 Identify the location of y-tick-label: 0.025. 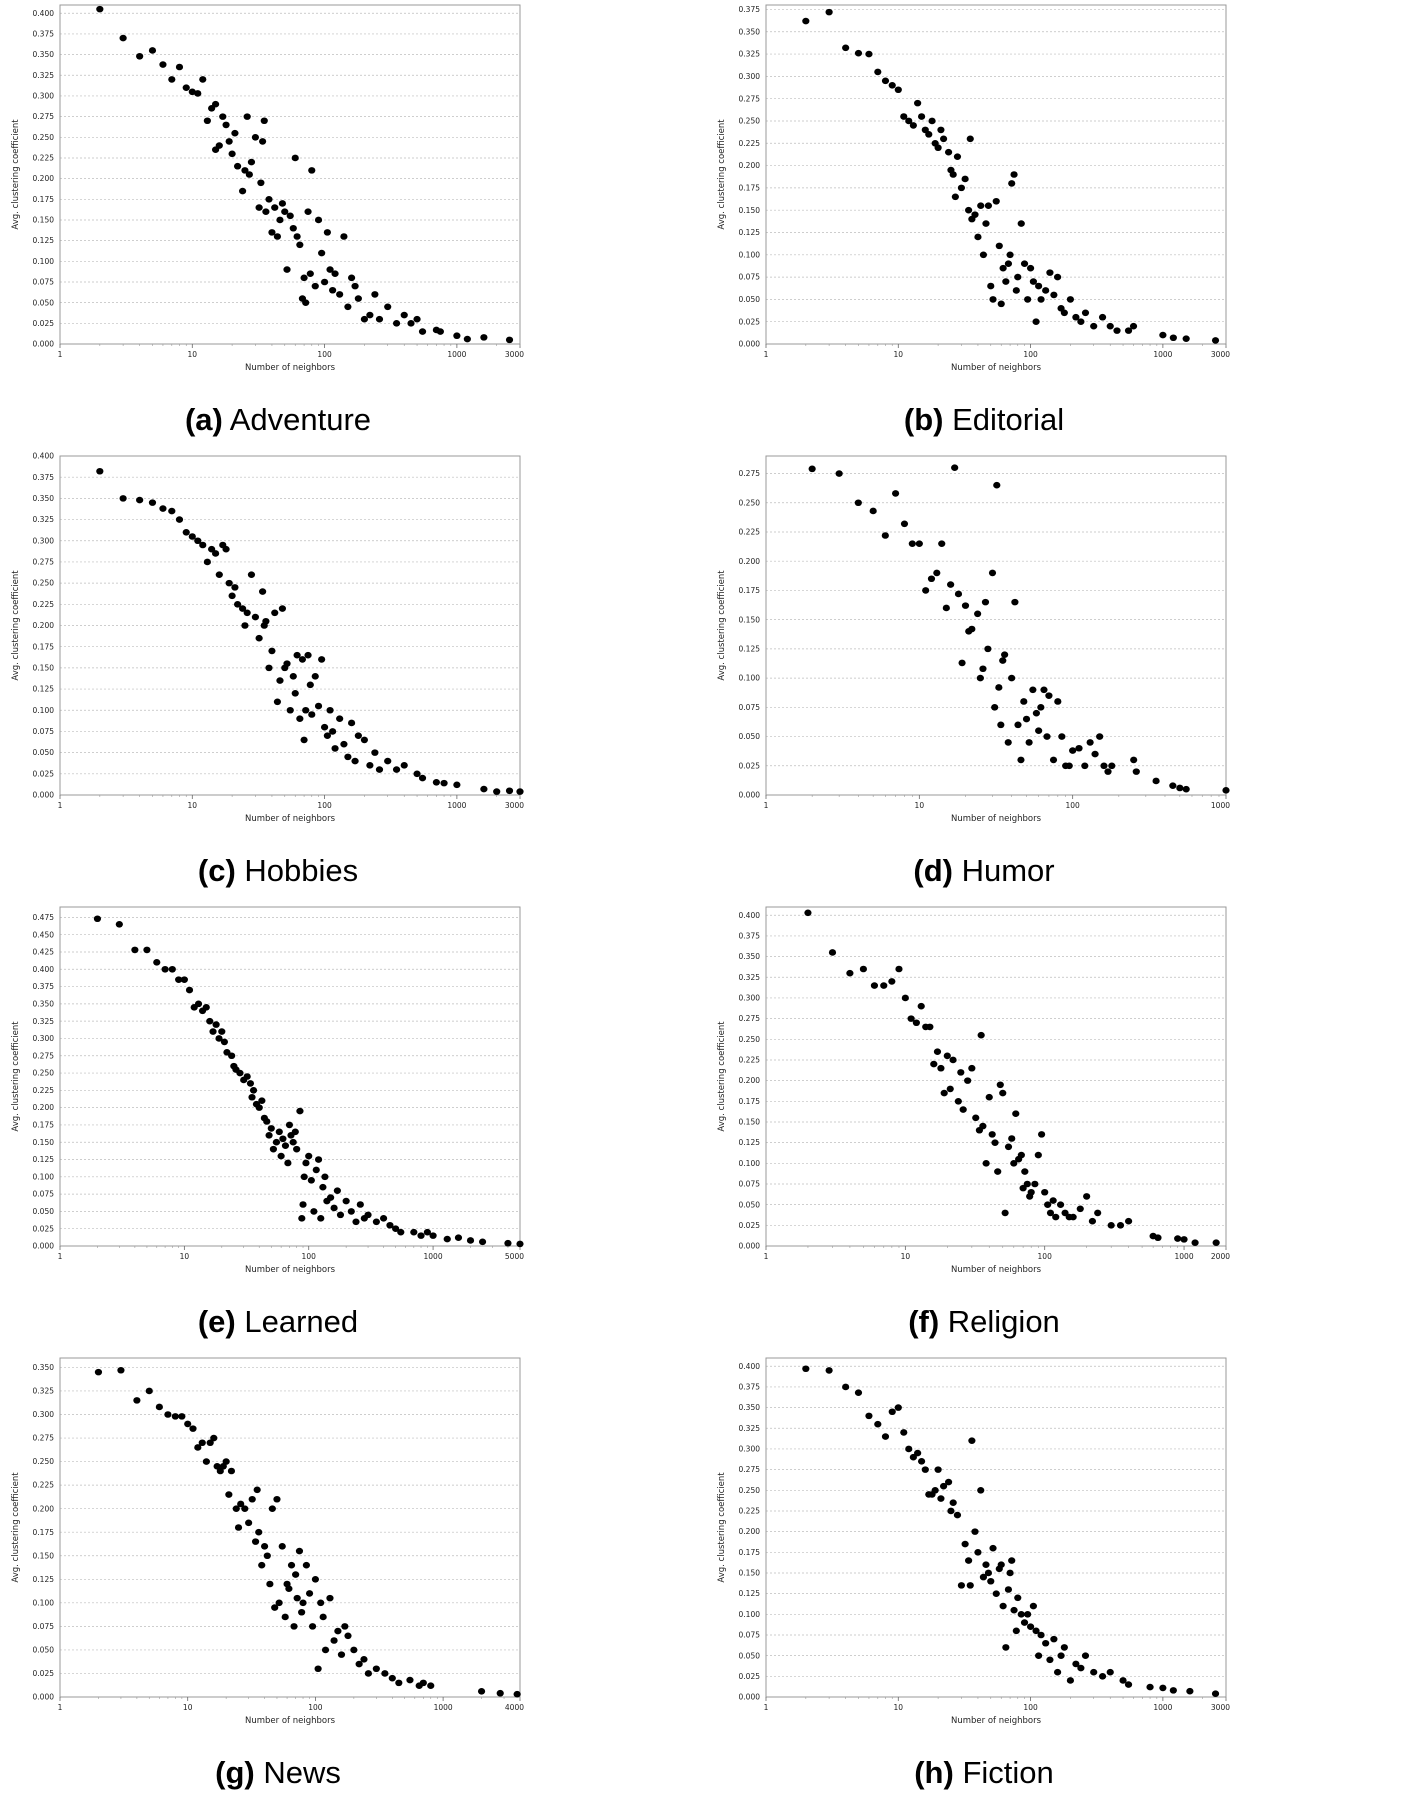
(750, 321).